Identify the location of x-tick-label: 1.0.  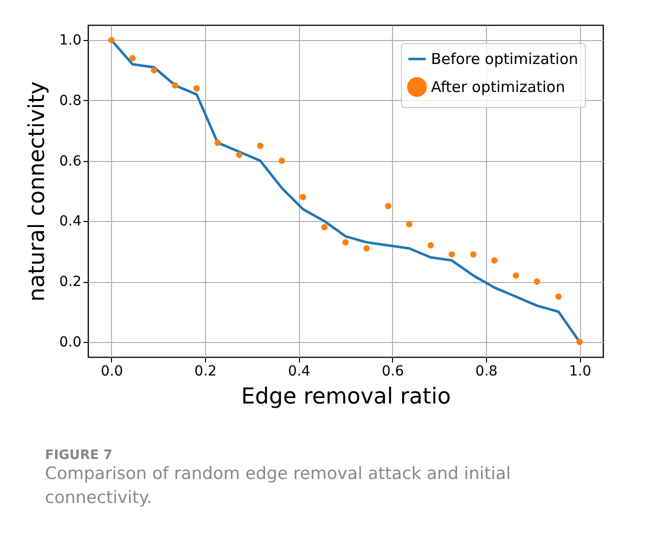
(580, 372).